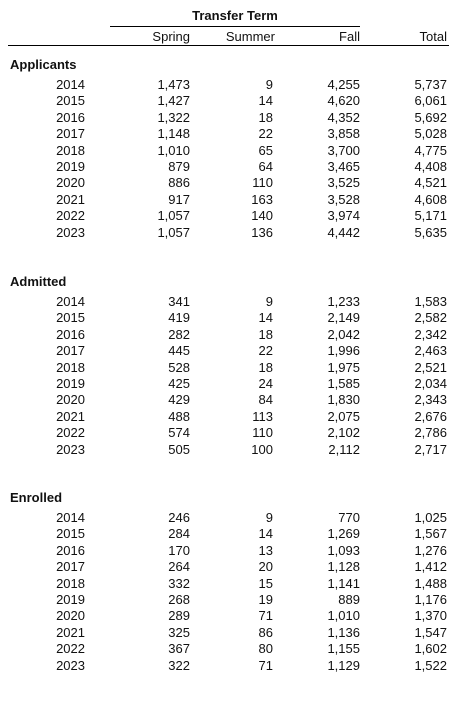 The width and height of the screenshot is (461, 705). Describe the element at coordinates (349, 599) in the screenshot. I see `fall-cell: 889` at that location.